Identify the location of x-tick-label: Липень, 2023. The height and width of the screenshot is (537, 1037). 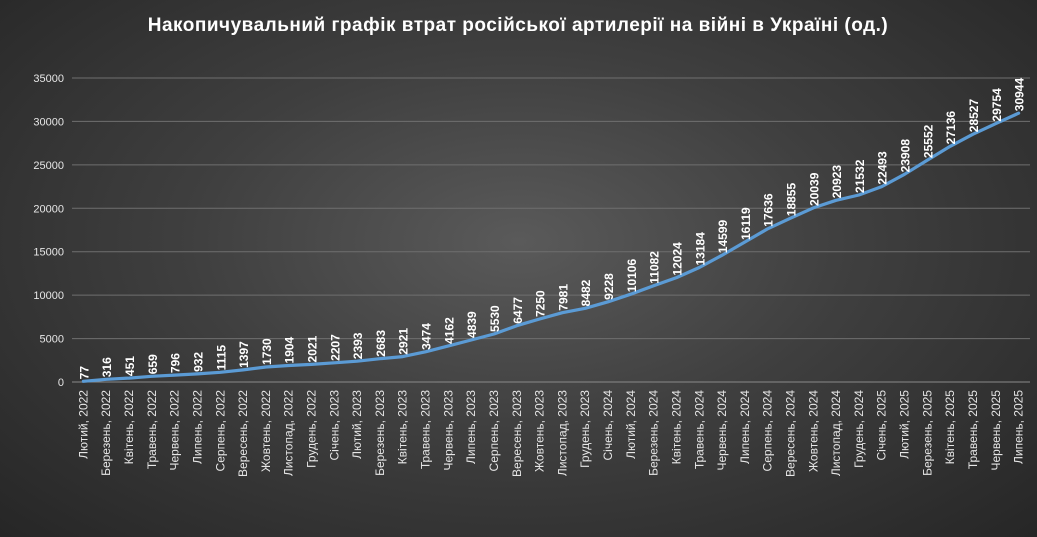
(471, 427).